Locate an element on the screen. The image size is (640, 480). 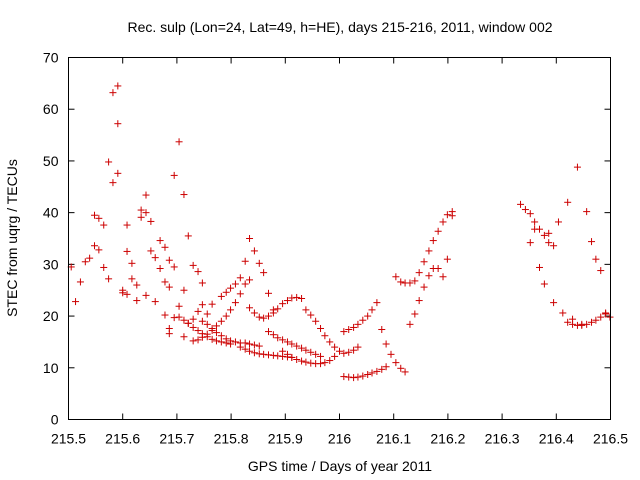
x-tick-label: 216.3 is located at coordinates (502, 439).